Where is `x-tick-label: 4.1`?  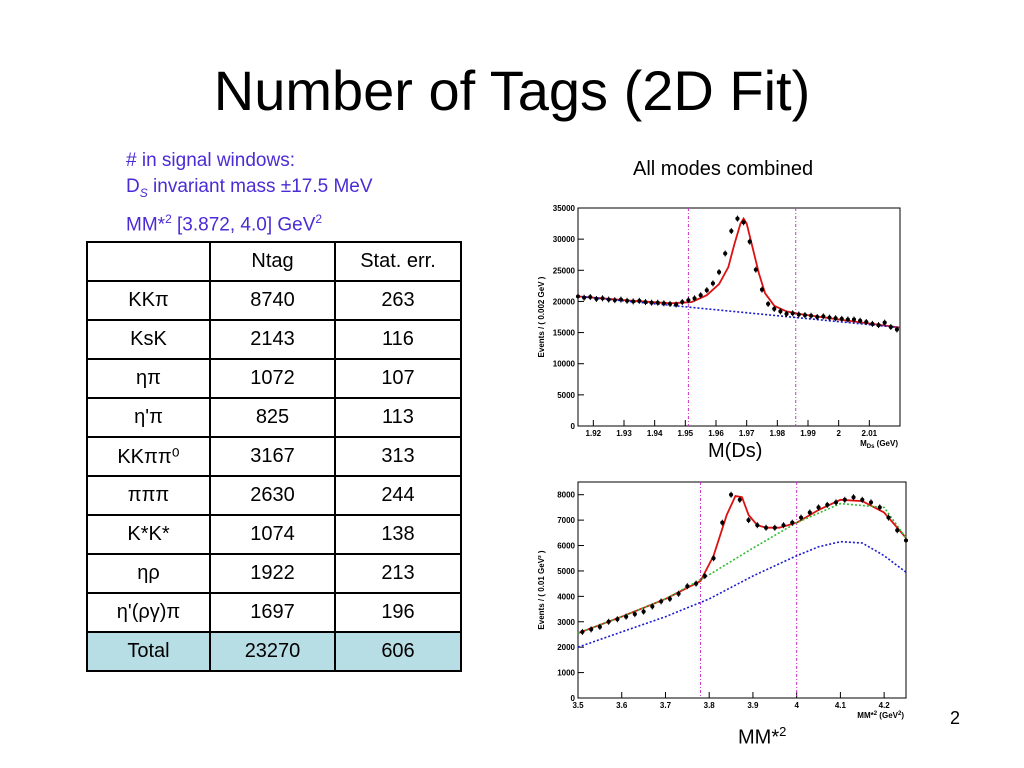 x-tick-label: 4.1 is located at coordinates (841, 705).